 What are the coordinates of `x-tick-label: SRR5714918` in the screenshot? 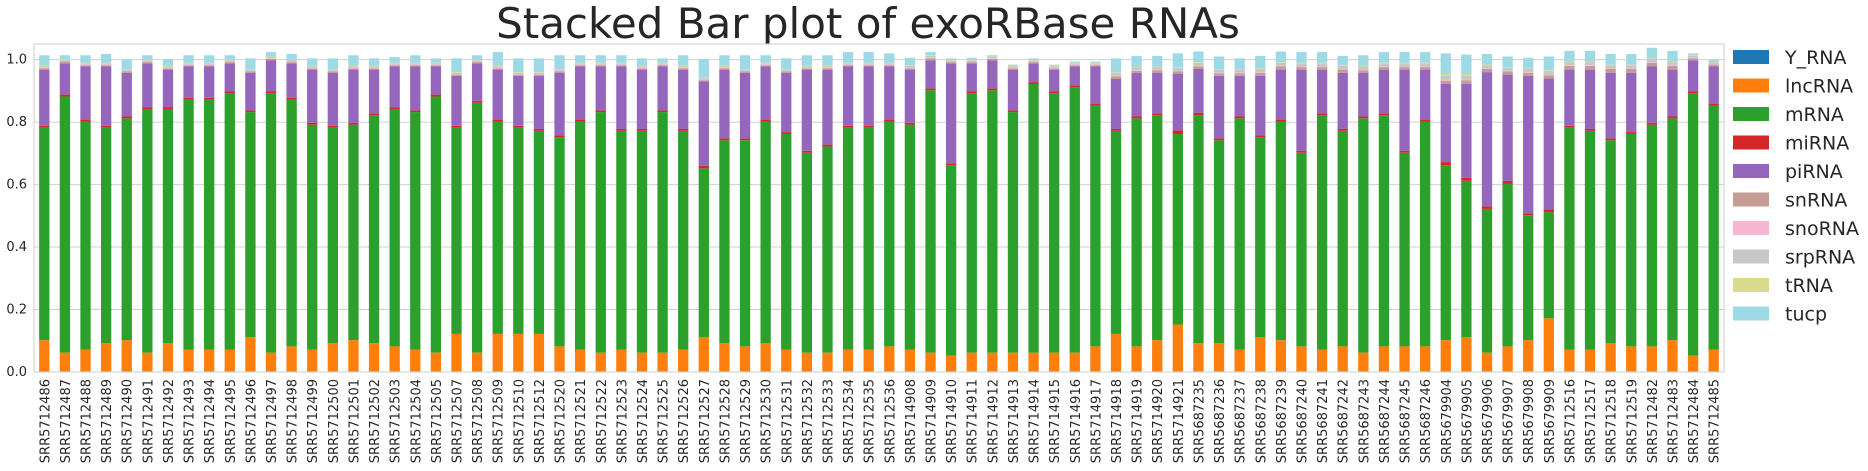 It's located at (1117, 421).